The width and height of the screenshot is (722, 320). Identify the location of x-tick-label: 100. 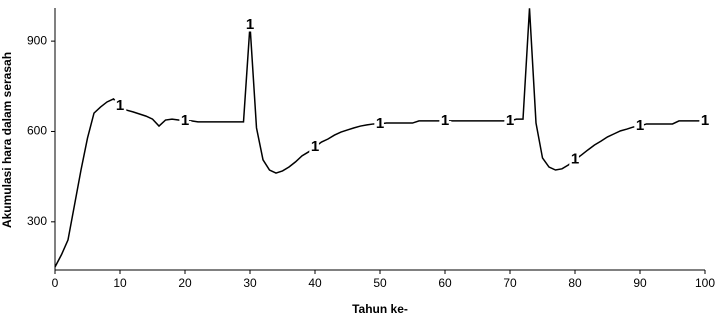
(705, 283).